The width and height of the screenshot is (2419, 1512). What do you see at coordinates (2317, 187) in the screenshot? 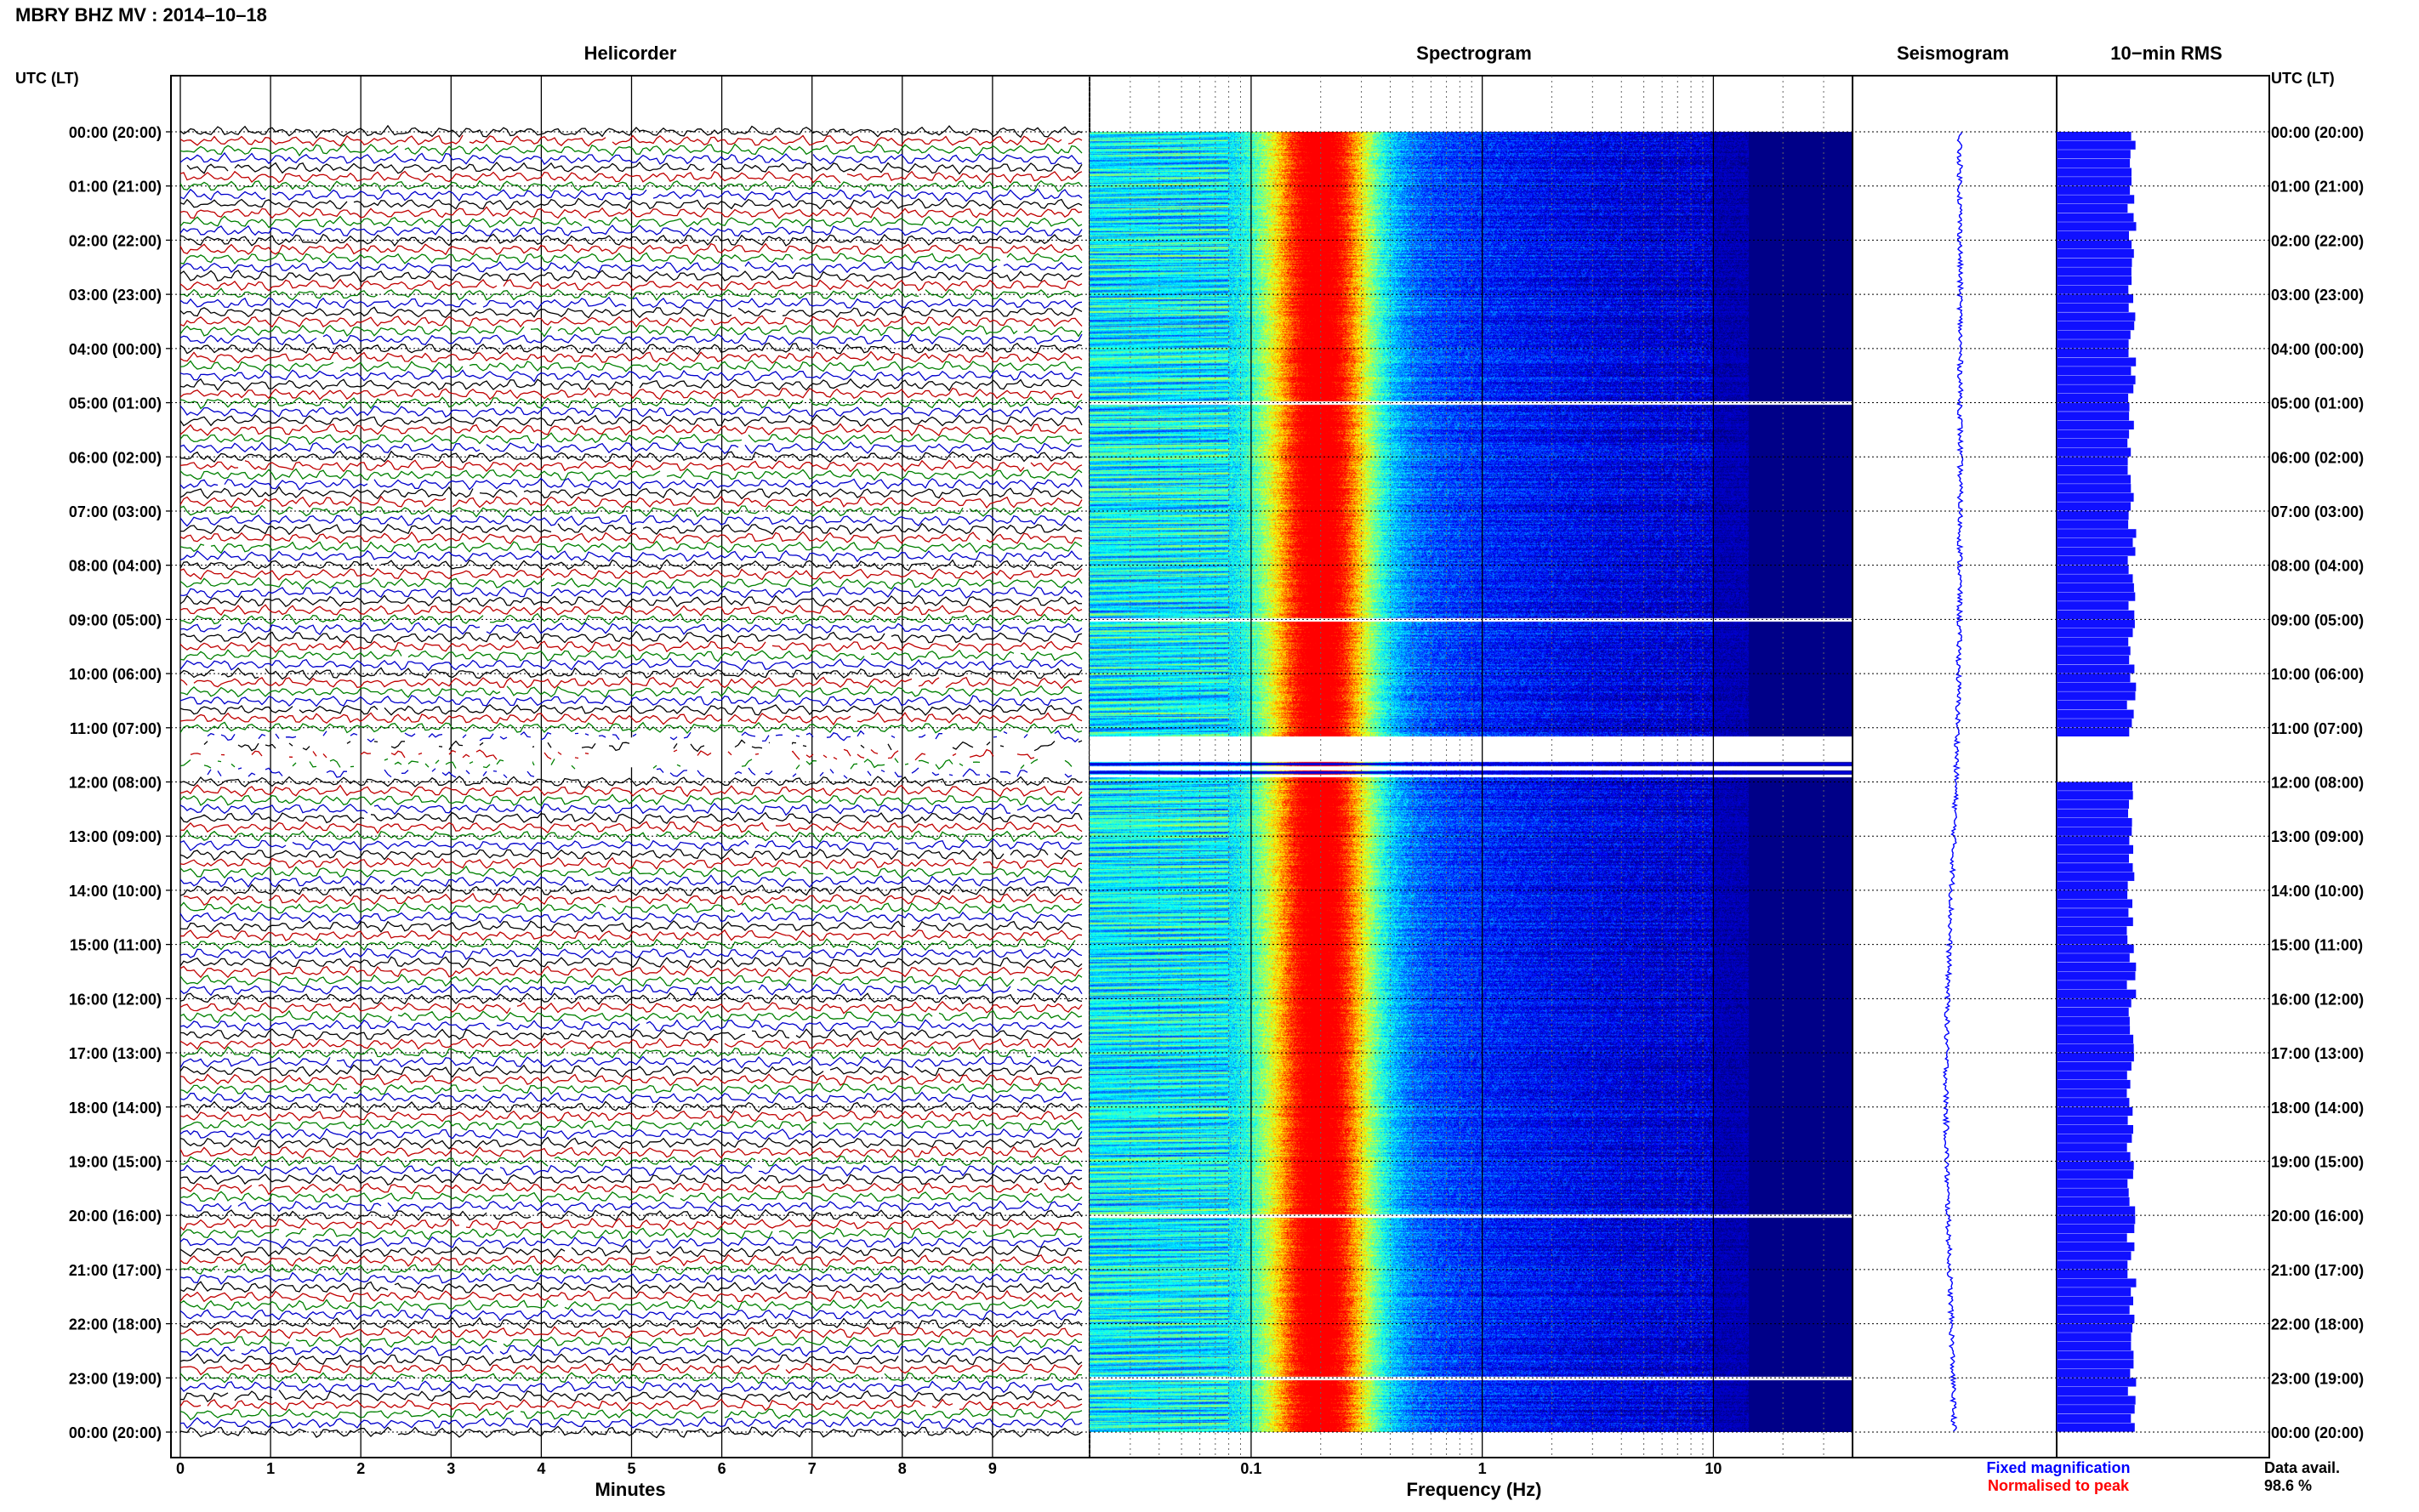
I see `time-tick-right: 01:00 (21:00)` at bounding box center [2317, 187].